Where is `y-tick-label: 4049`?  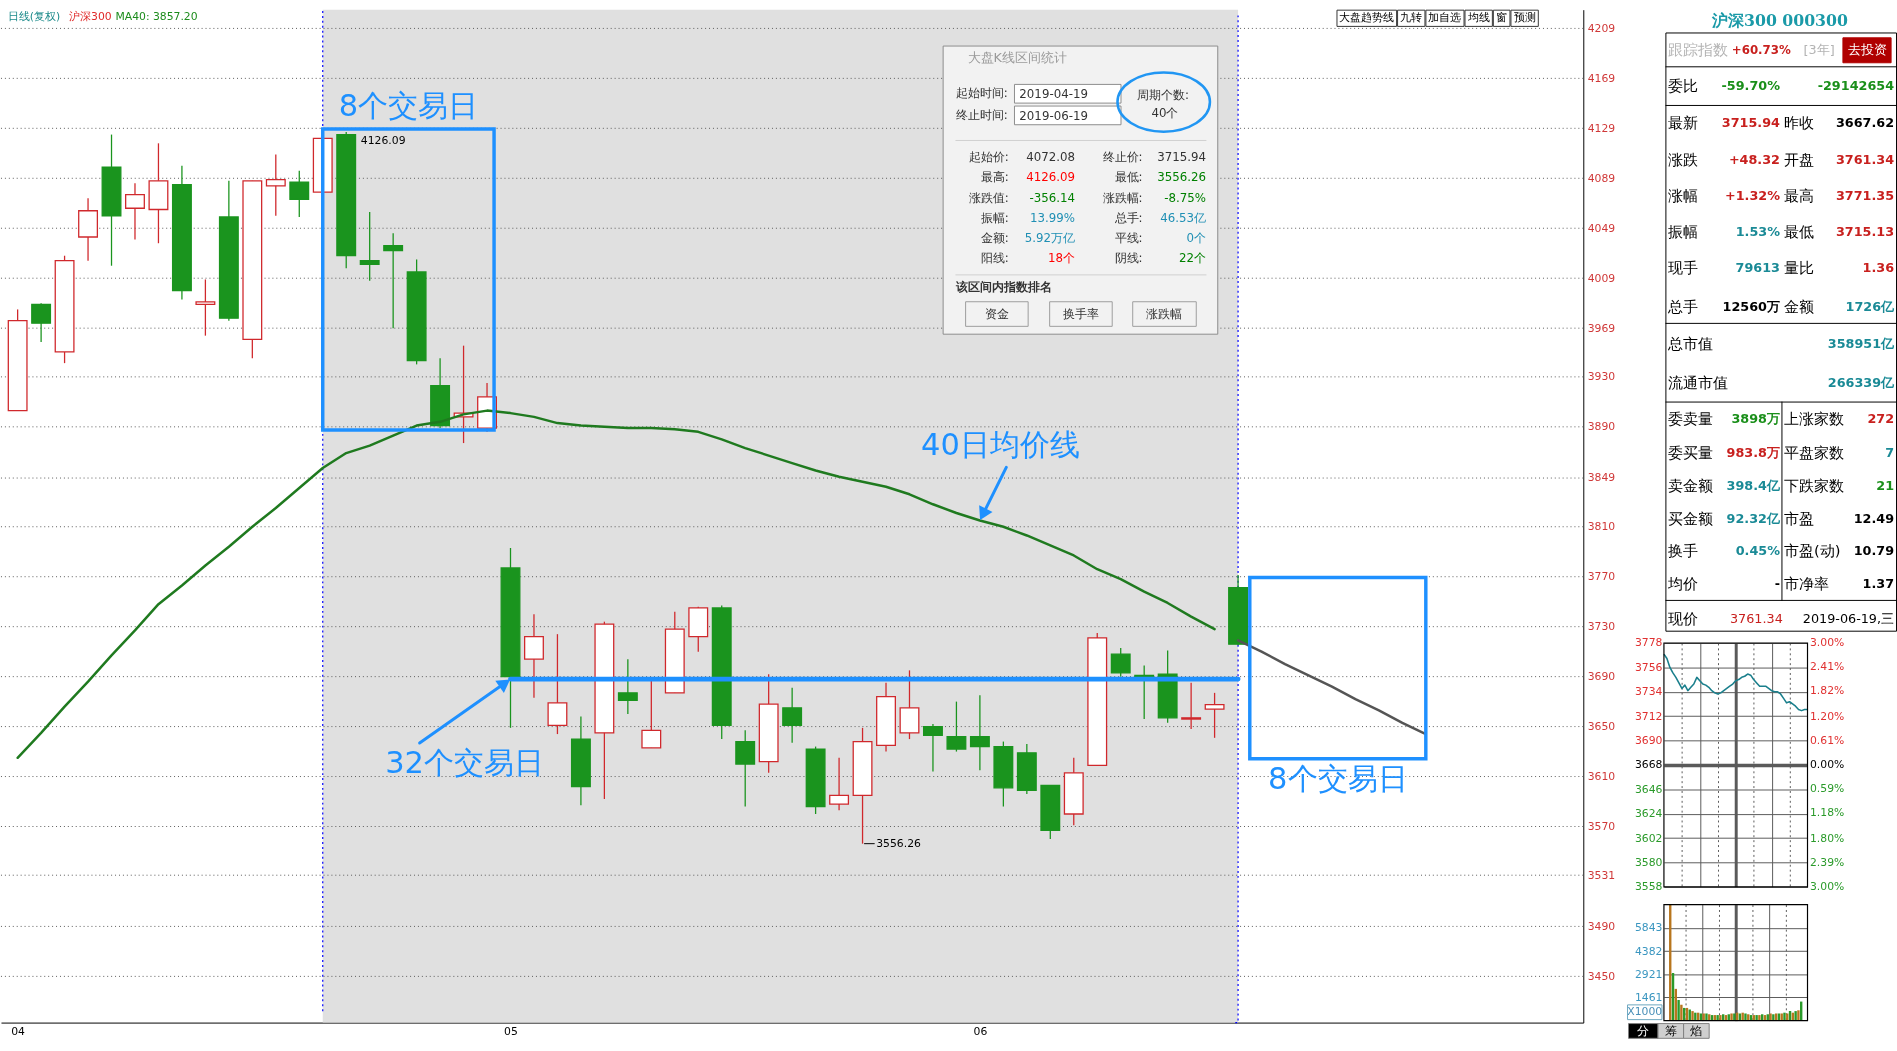
y-tick-label: 4049 is located at coordinates (1601, 228).